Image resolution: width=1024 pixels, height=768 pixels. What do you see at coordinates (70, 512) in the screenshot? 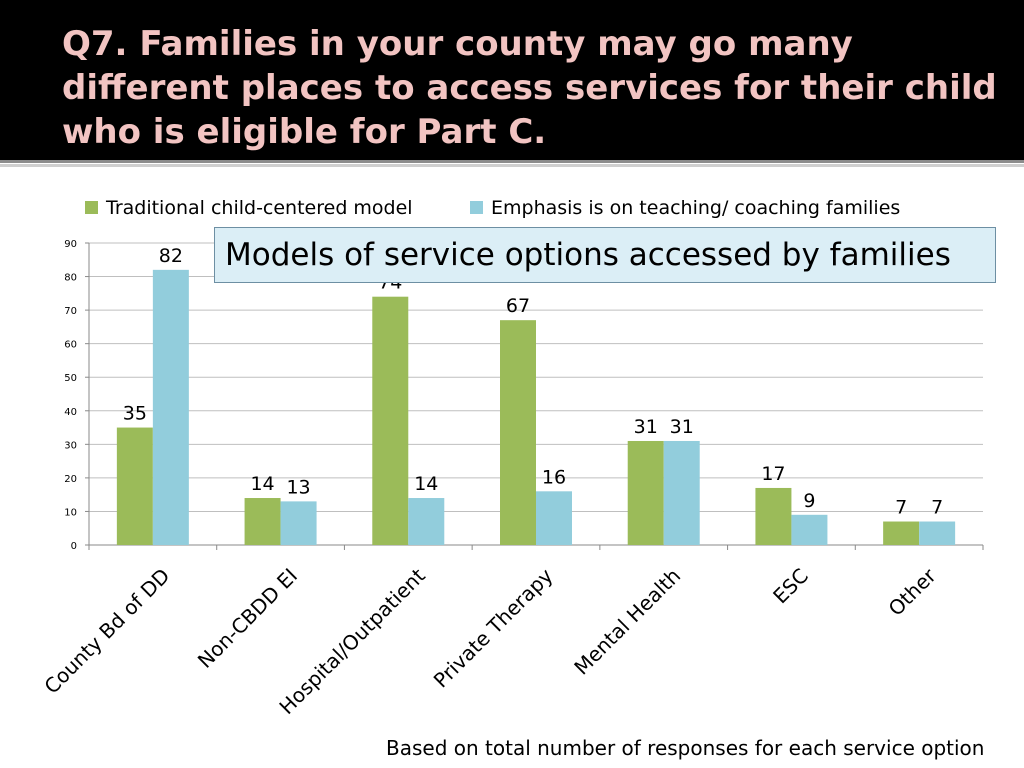
I see `y-tick-label: 10` at bounding box center [70, 512].